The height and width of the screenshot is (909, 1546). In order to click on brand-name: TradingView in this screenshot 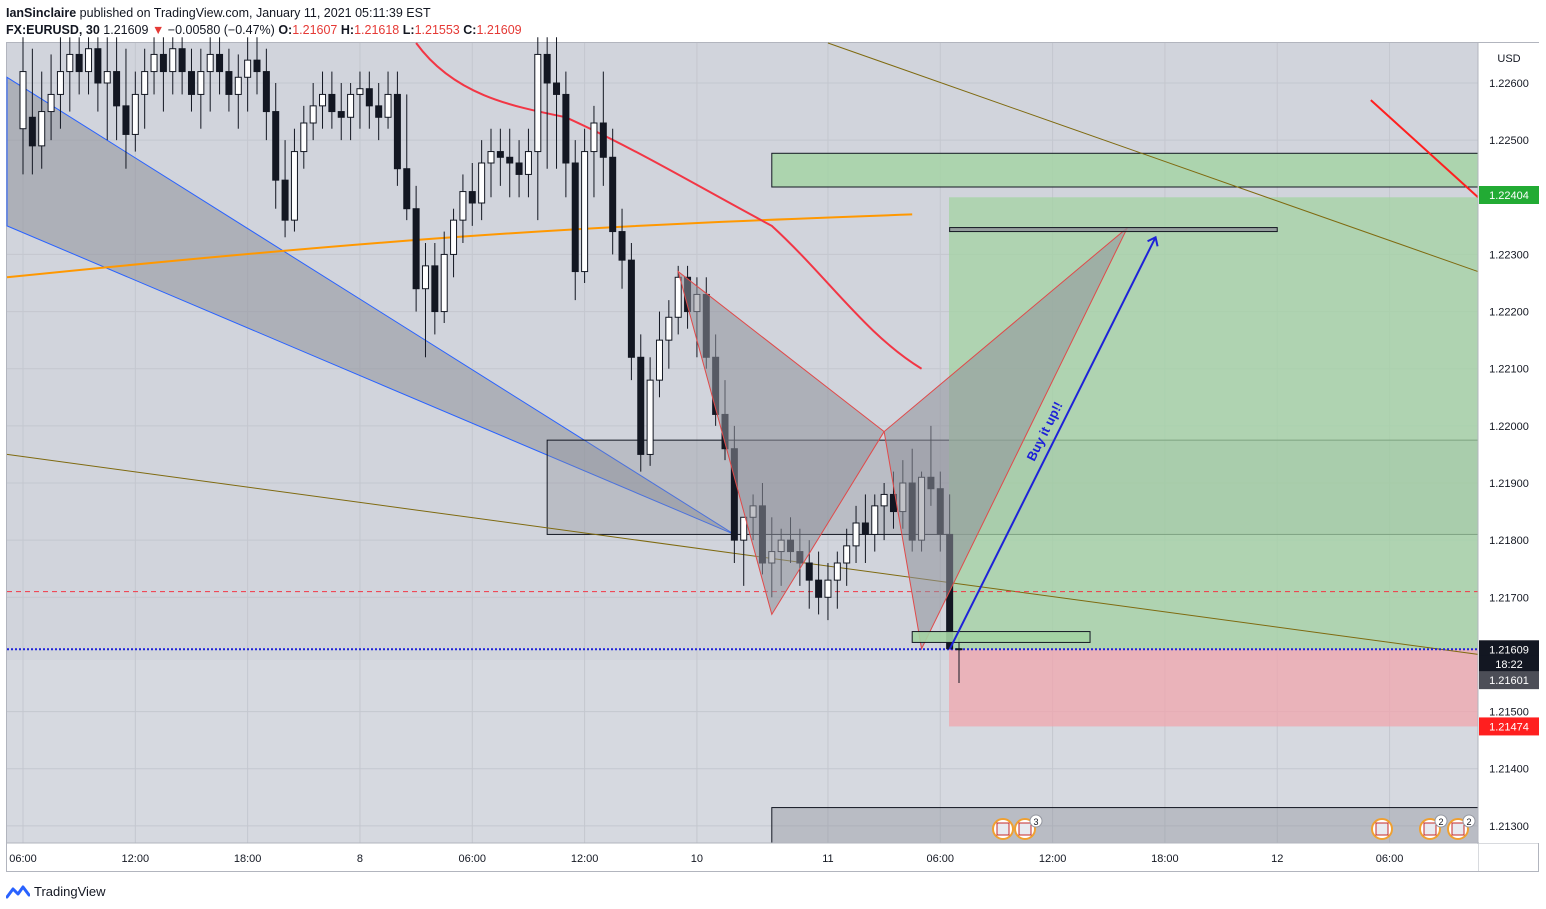, I will do `click(70, 891)`.